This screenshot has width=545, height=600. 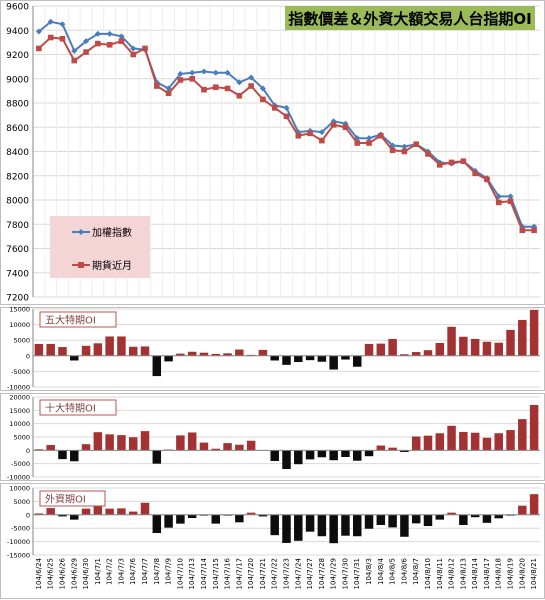 I want to click on x-tick-label: 104/8/10, so click(x=428, y=573).